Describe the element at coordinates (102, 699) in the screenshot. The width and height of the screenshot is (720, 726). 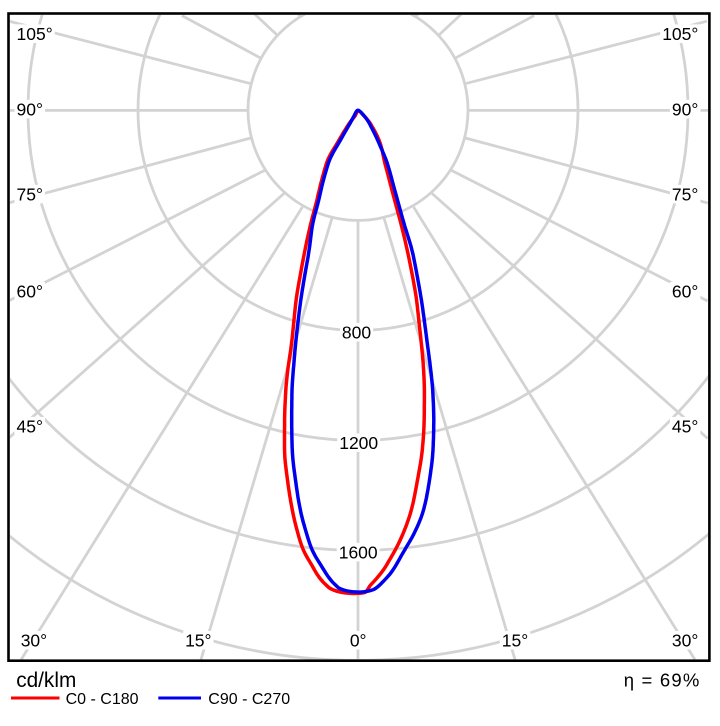
I see `svg-text: C0 - C180` at that location.